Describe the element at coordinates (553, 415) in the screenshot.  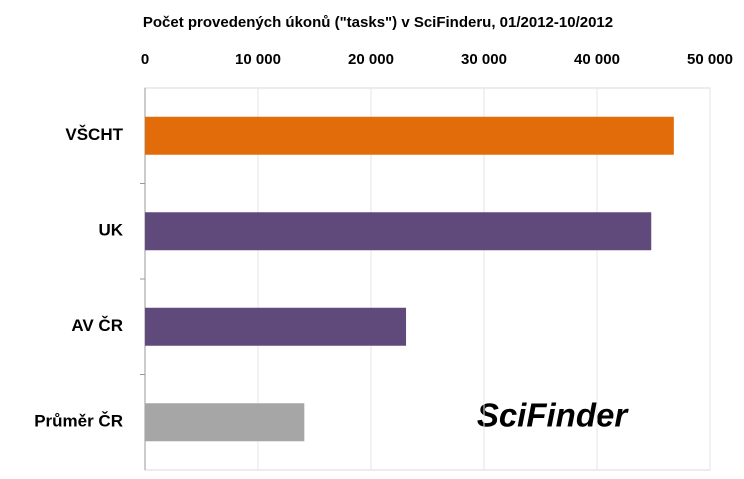
I see `annotation: SciFinder` at that location.